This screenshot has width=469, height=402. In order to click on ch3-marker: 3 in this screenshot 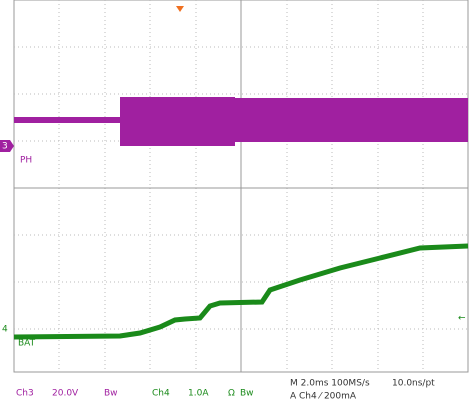, I will do `click(5, 147)`.